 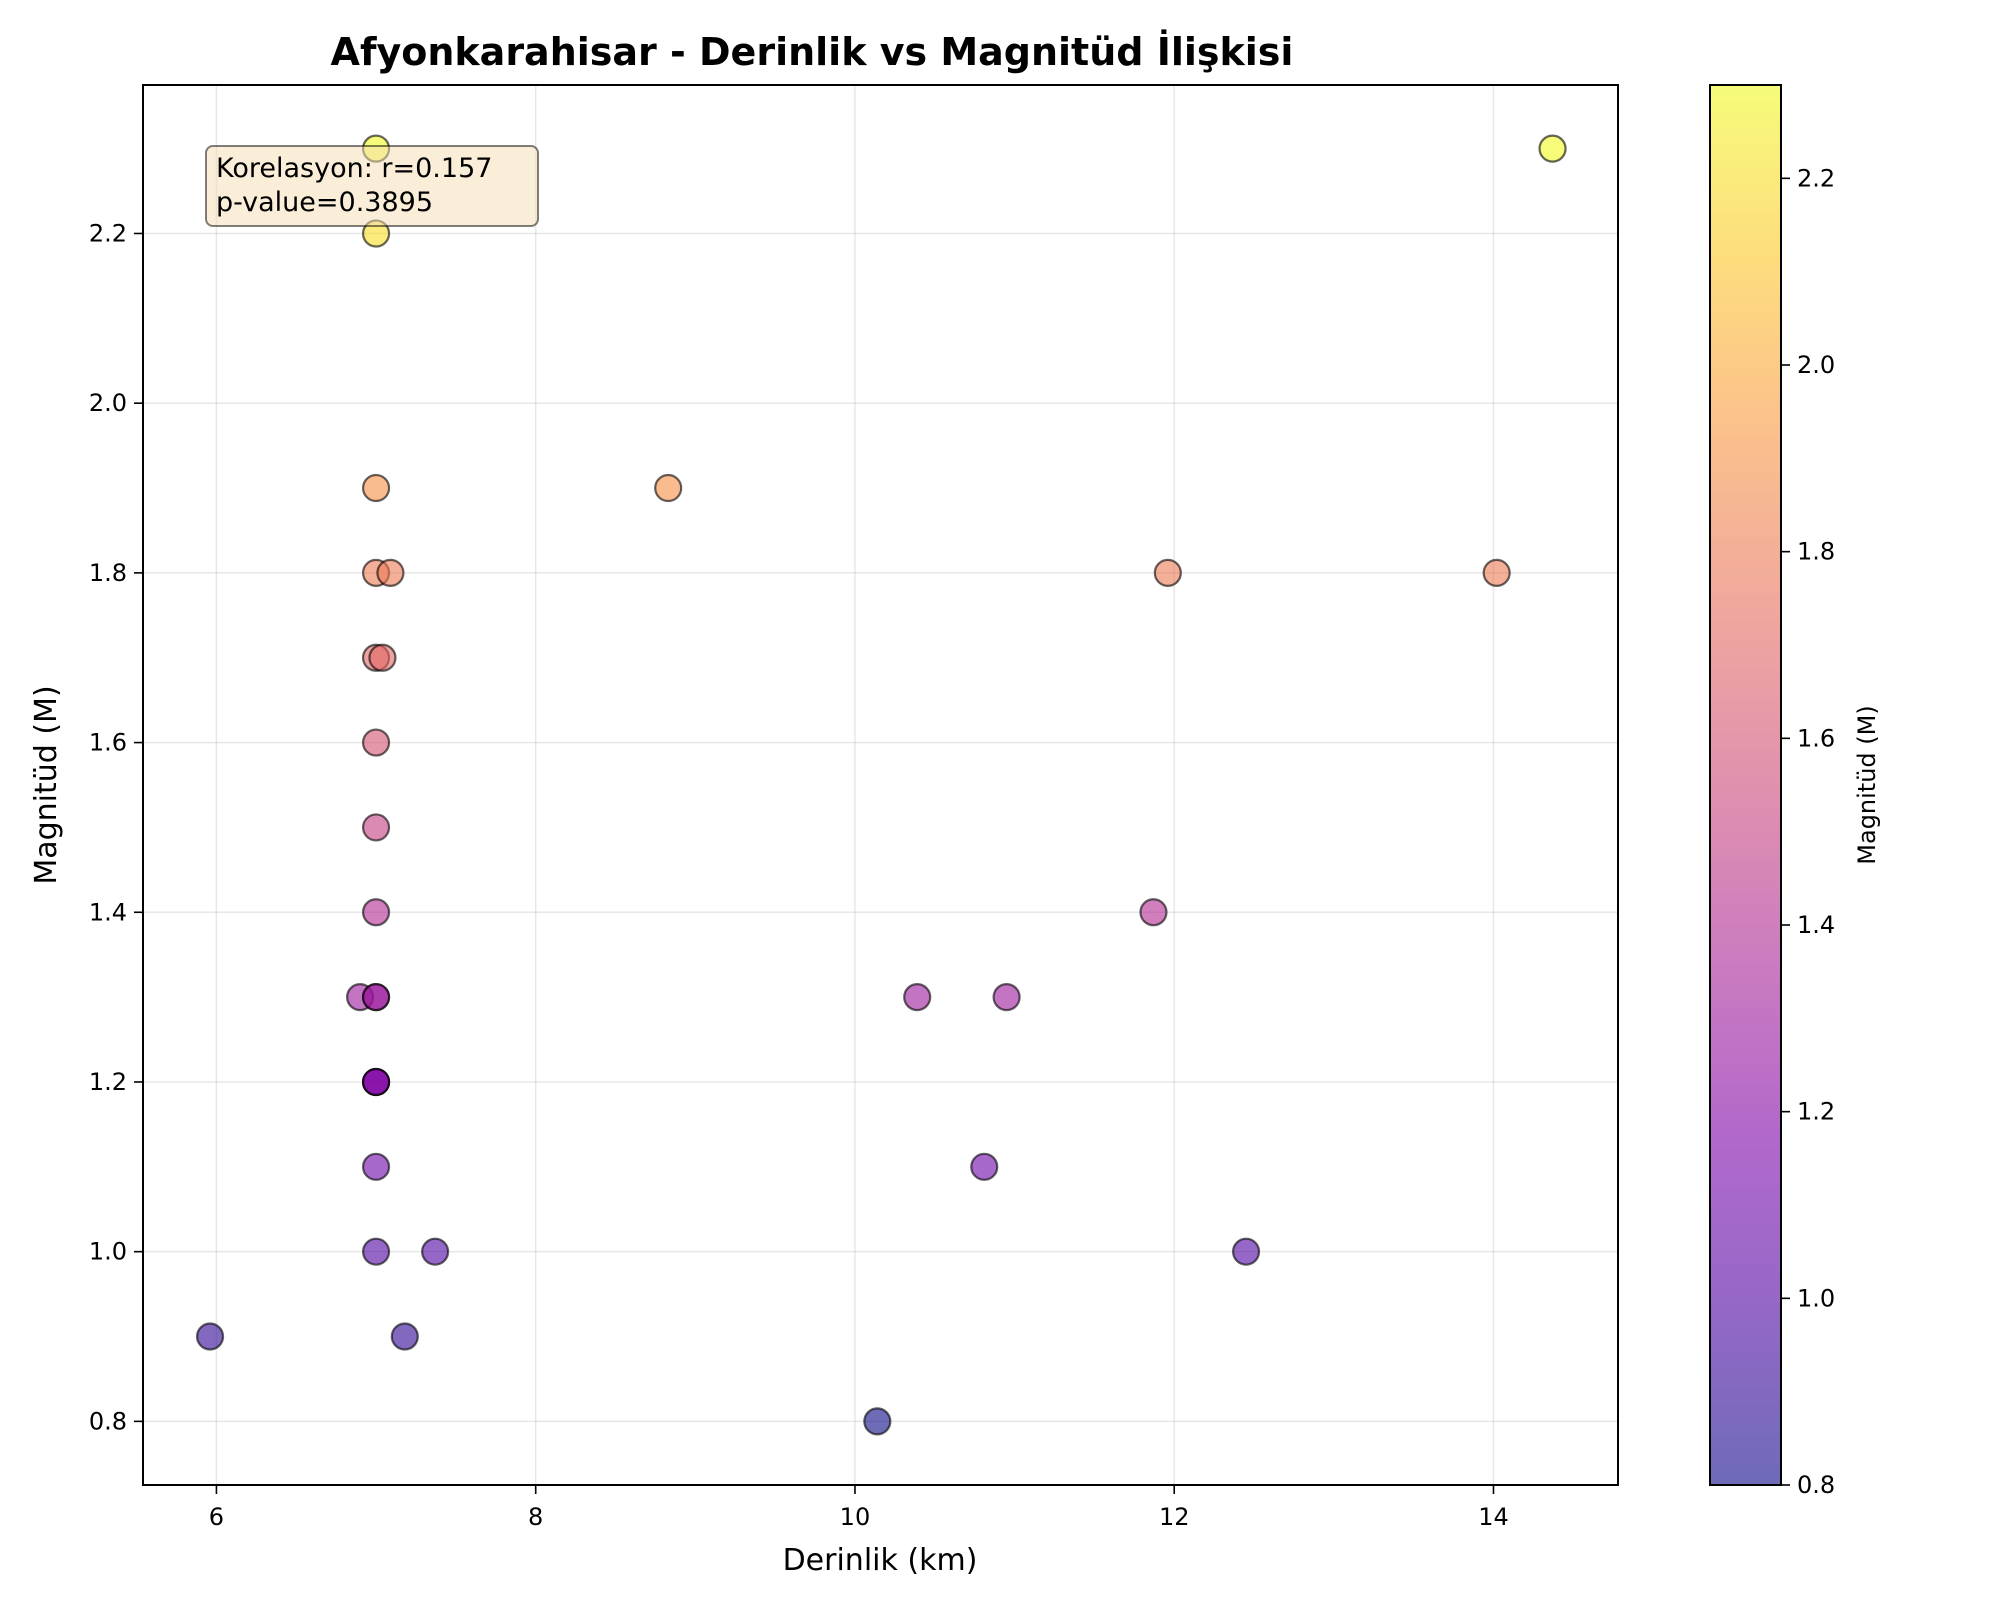 What do you see at coordinates (108, 573) in the screenshot?
I see `y-tick-label: 1.8` at bounding box center [108, 573].